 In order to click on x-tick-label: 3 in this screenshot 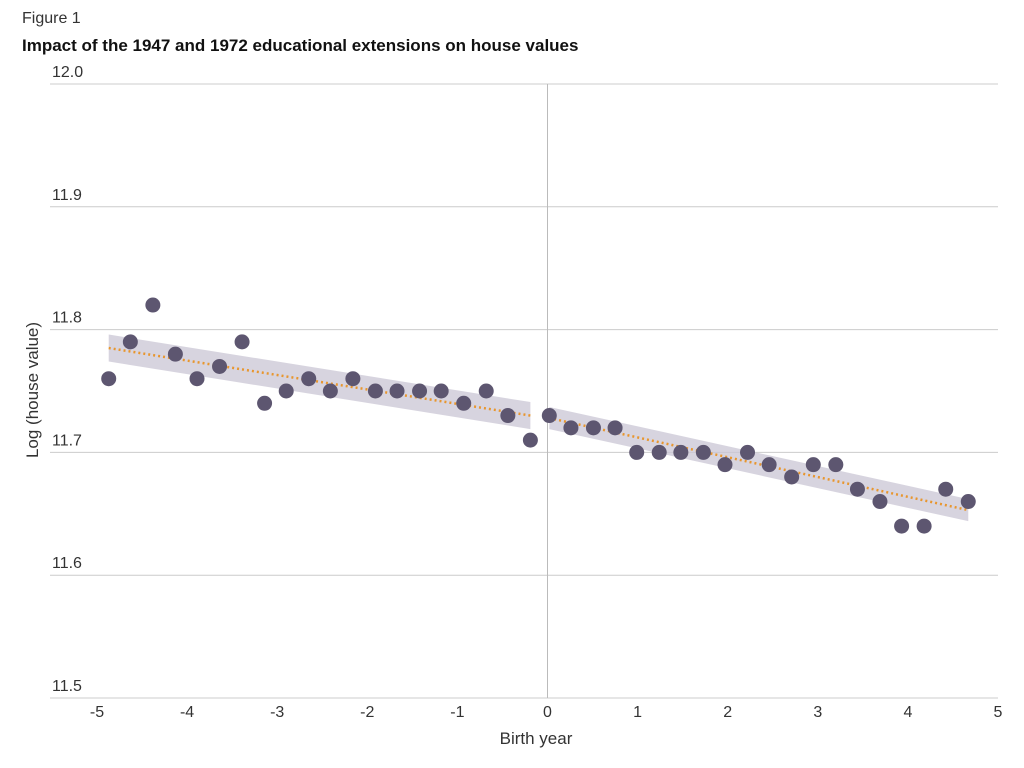, I will do `click(817, 712)`.